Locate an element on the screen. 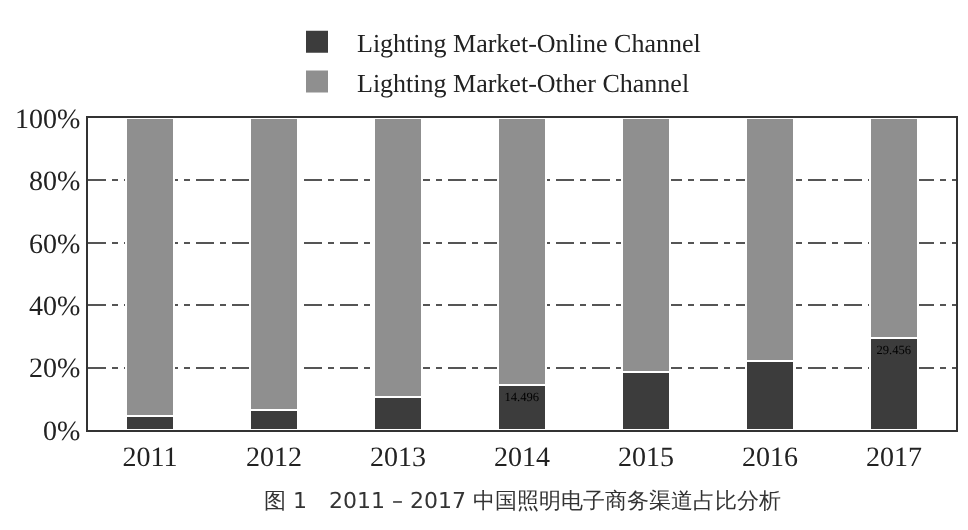  caption: 图 1 2011 – 2017 中国照明电子商务渠道占比分析 is located at coordinates (522, 501).